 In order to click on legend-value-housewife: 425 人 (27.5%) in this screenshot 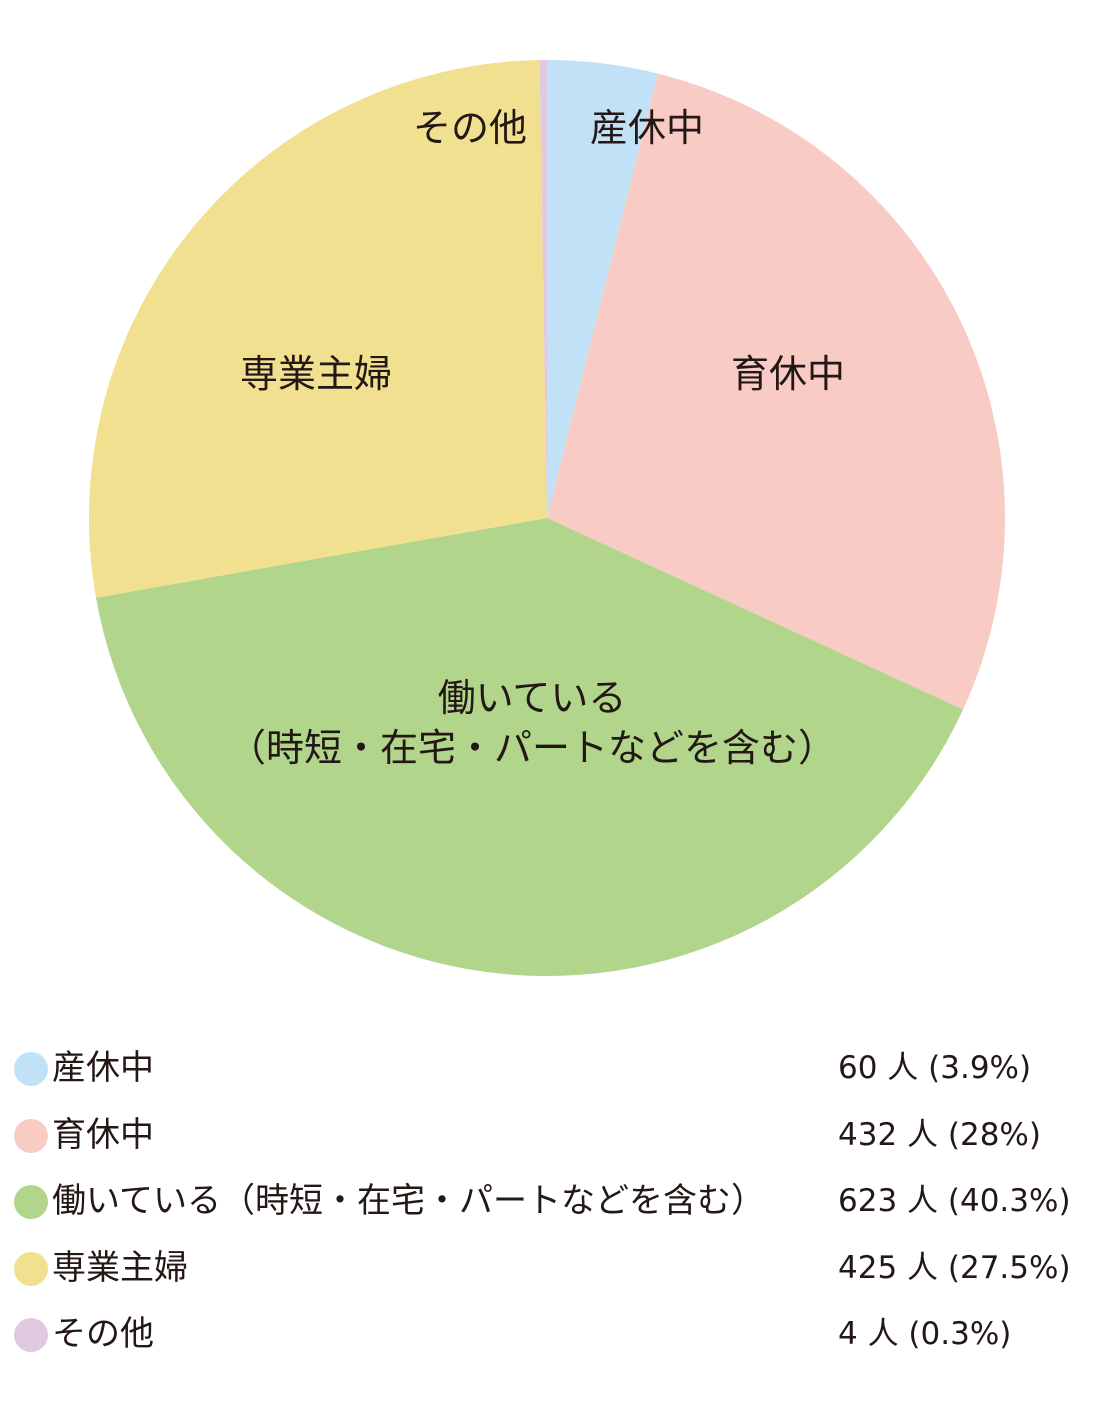, I will do `click(954, 1267)`.